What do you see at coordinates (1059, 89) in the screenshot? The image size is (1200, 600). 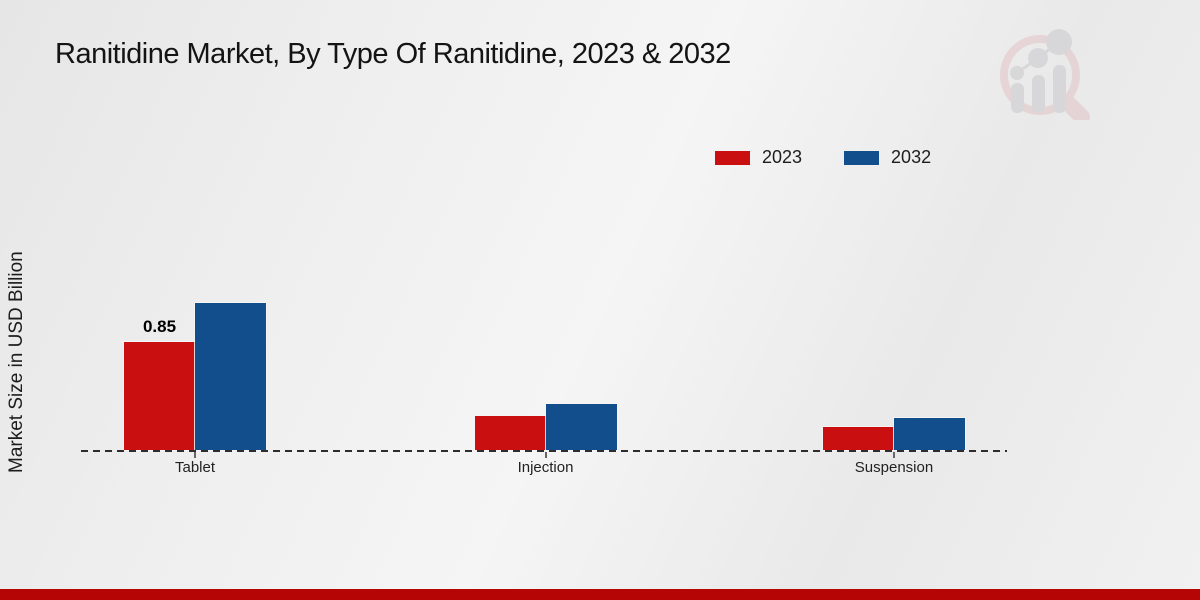 I see `logo-bar-tall-icon` at bounding box center [1059, 89].